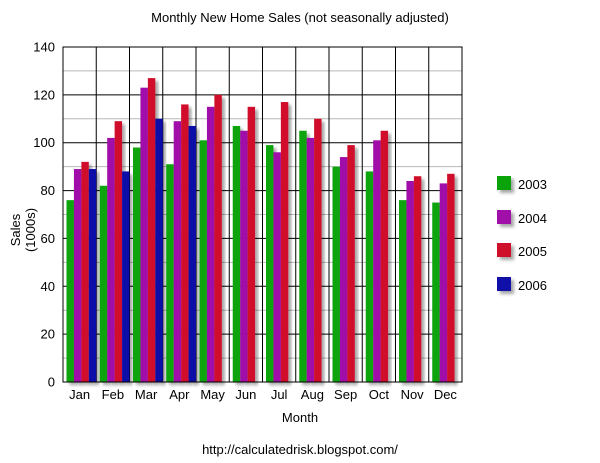 This screenshot has height=463, width=600. Describe the element at coordinates (446, 394) in the screenshot. I see `x-tick-label: Dec` at that location.